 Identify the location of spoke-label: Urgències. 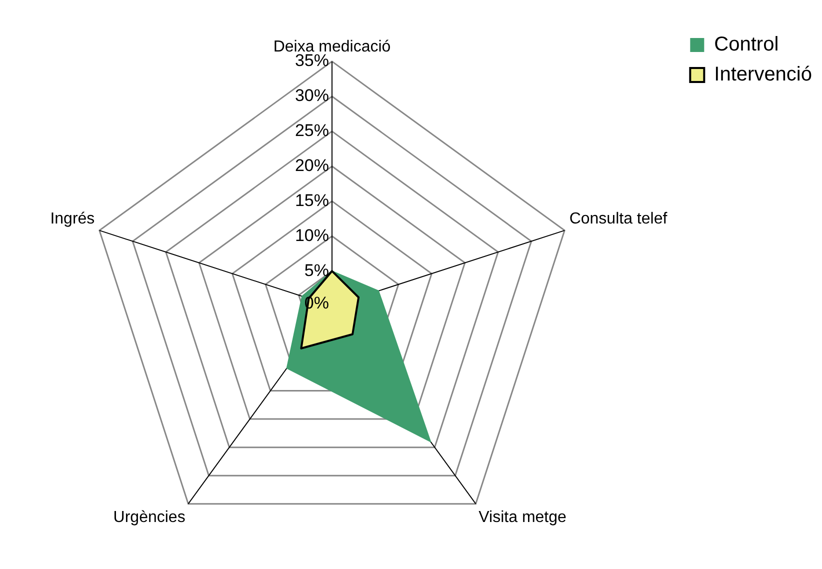
(149, 517).